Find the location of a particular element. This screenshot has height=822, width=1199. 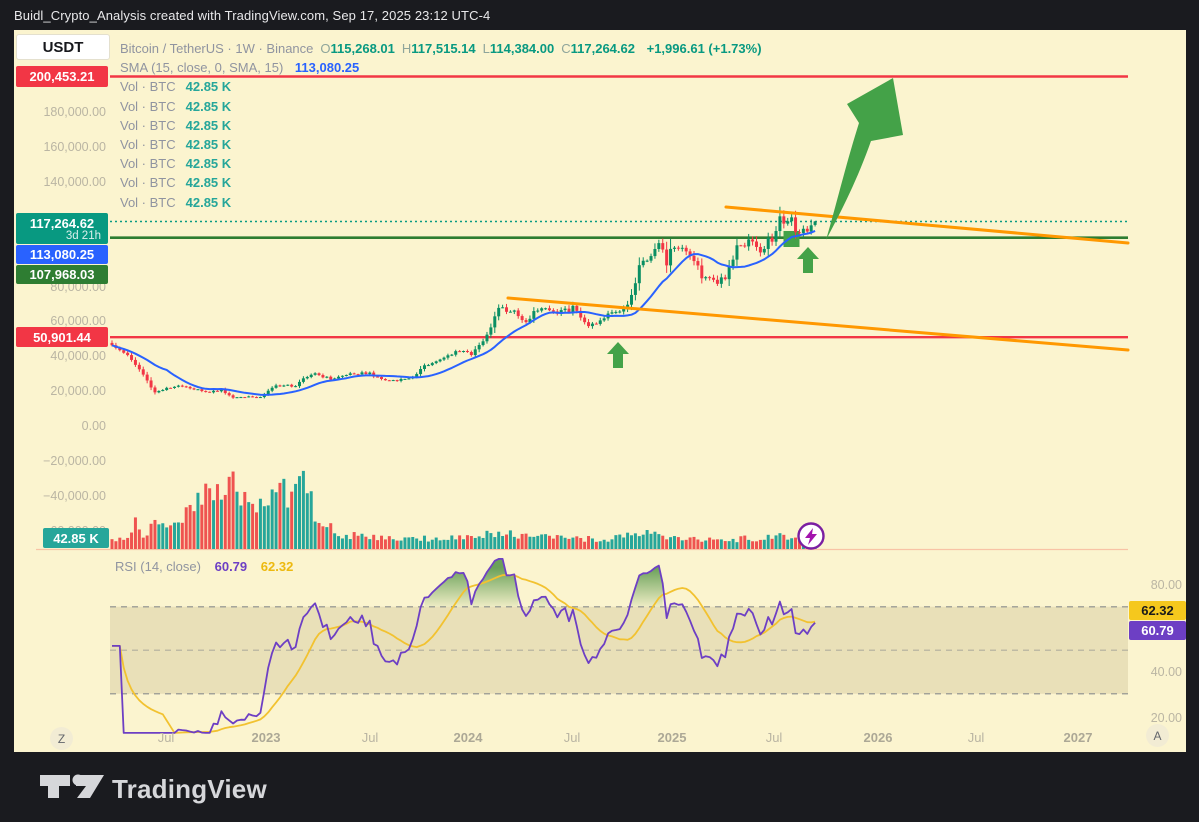

volume-value-label-text: 42.85 K is located at coordinates (76, 538).